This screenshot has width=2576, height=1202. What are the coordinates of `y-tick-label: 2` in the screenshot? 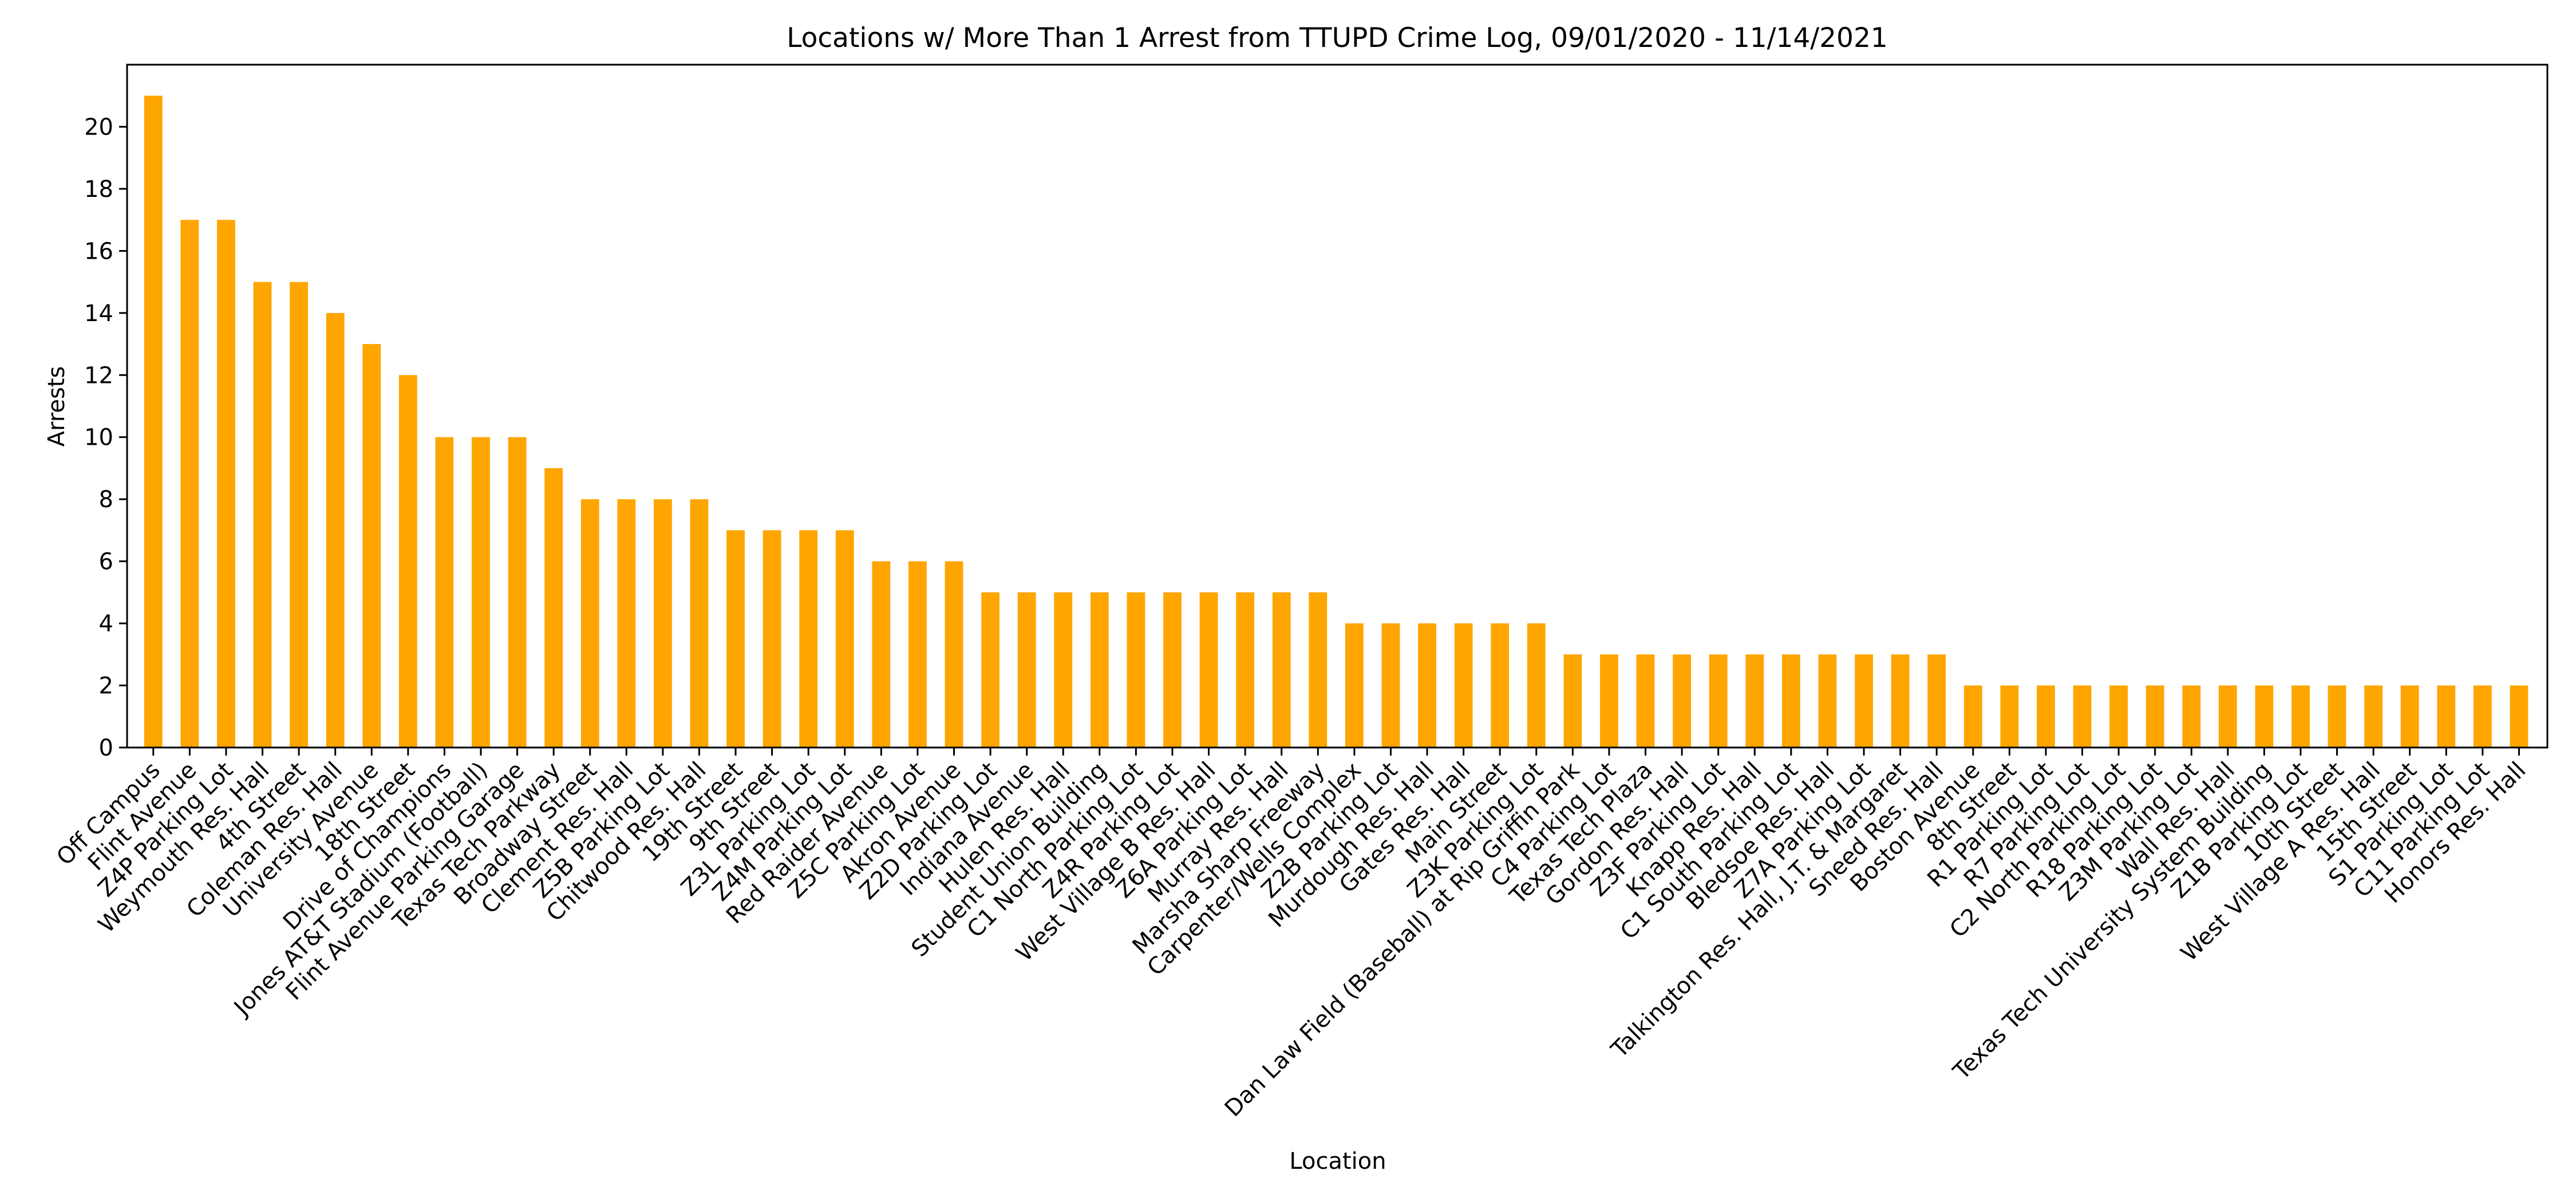 It's located at (106, 686).